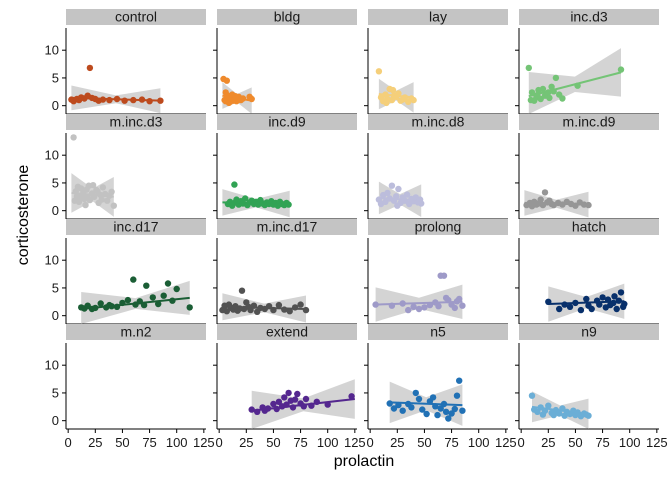 This screenshot has height=480, width=672. What do you see at coordinates (285, 168) in the screenshot?
I see `panel-inc-d9: inc.d9` at bounding box center [285, 168].